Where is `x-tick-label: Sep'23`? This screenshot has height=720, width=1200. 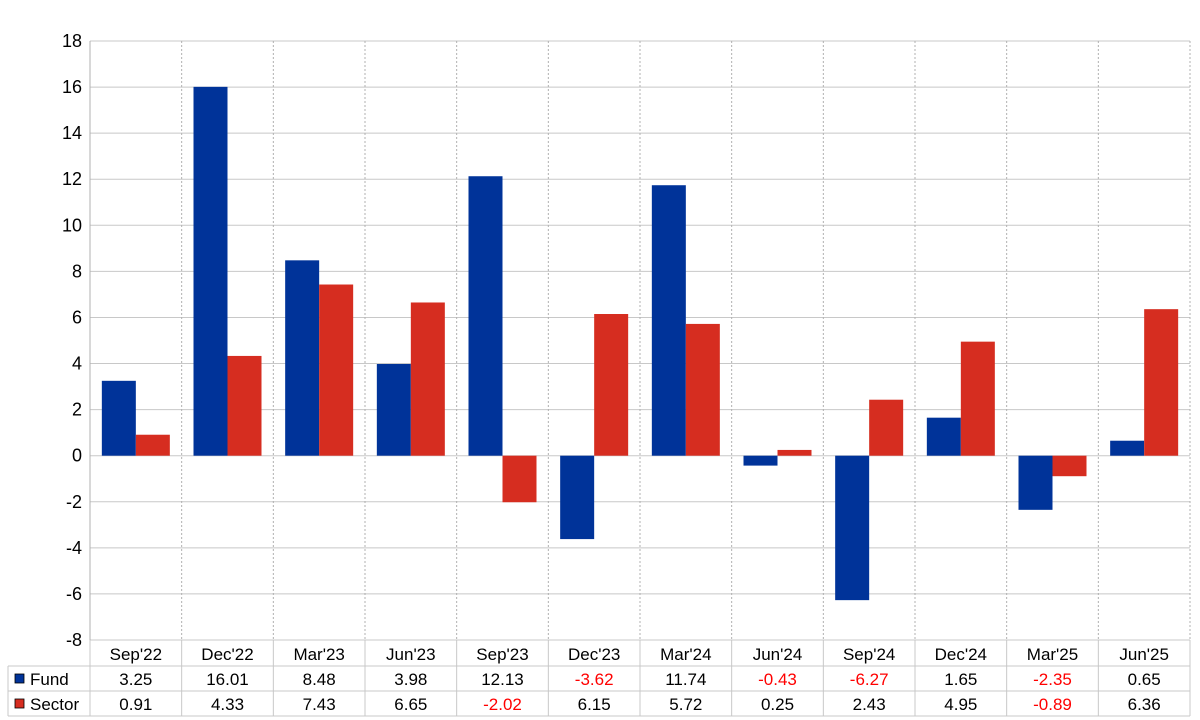 x-tick-label: Sep'23 is located at coordinates (502, 654).